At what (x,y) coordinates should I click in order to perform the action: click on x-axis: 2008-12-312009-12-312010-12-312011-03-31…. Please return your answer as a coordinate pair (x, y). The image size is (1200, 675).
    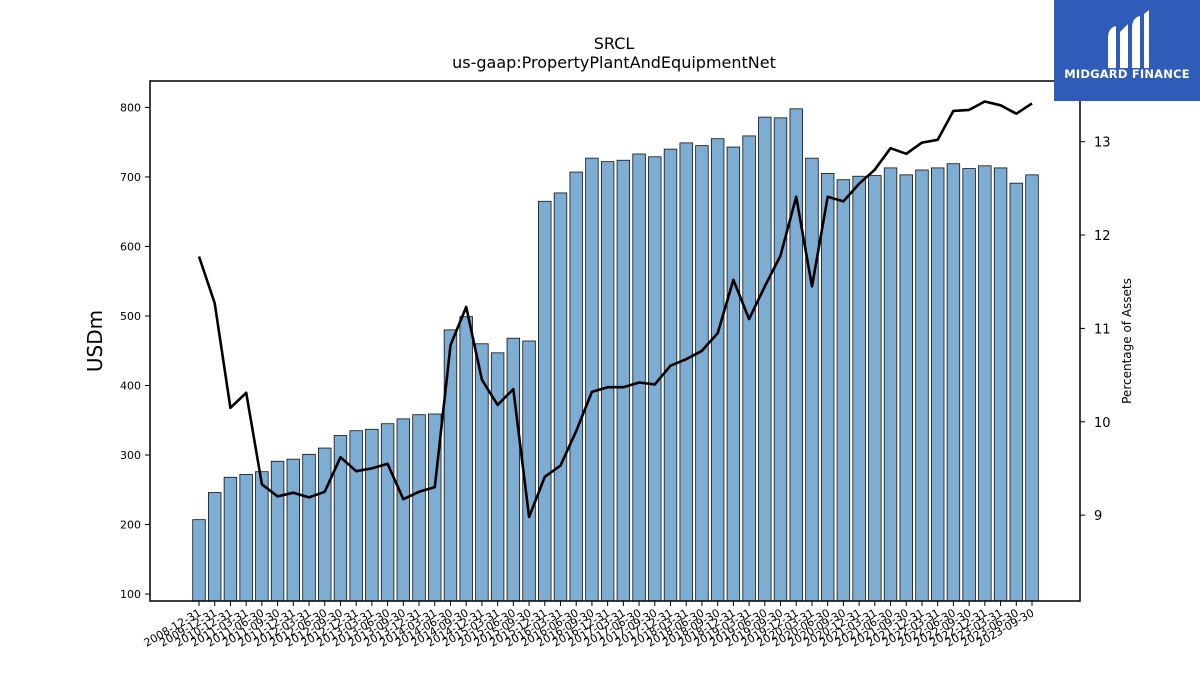
    Looking at the image, I should click on (589, 625).